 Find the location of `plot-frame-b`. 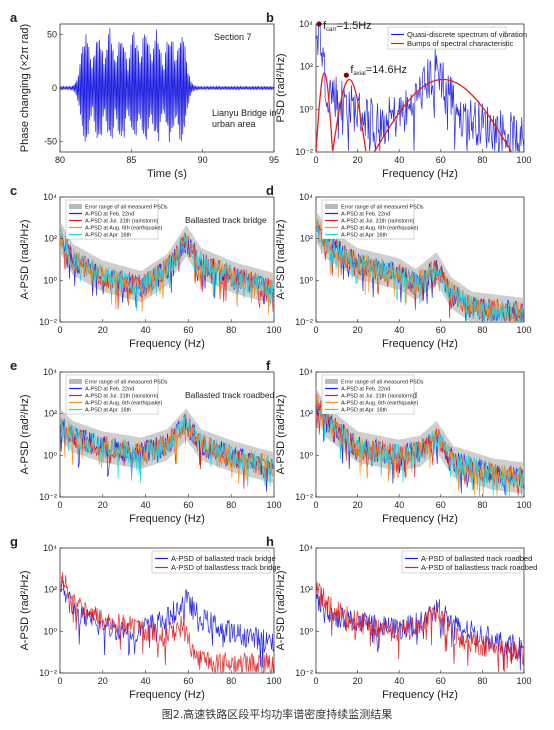

plot-frame-b is located at coordinates (420, 88).